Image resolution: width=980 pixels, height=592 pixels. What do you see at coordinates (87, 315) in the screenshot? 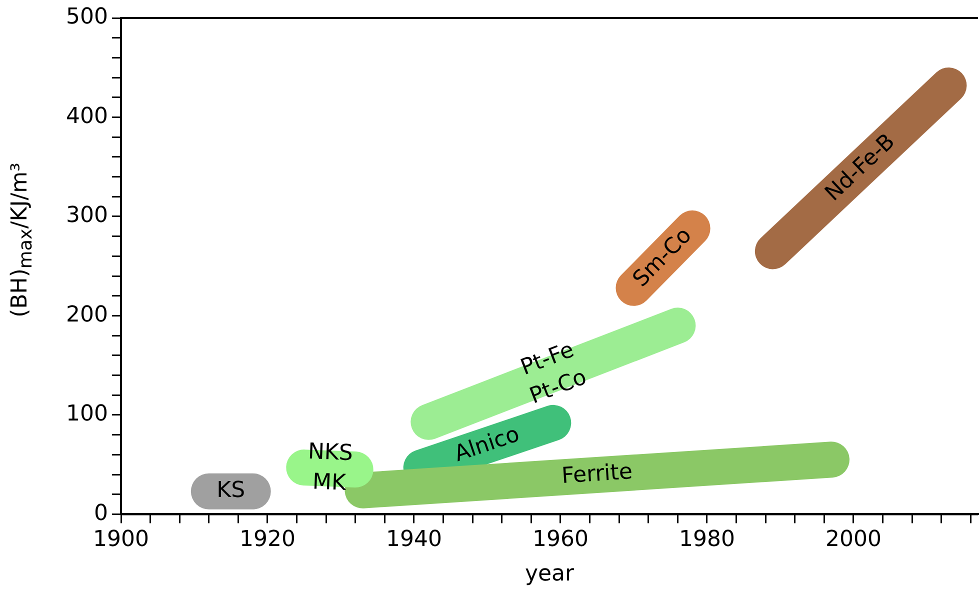
I see `y-tick-label: 200` at bounding box center [87, 315].